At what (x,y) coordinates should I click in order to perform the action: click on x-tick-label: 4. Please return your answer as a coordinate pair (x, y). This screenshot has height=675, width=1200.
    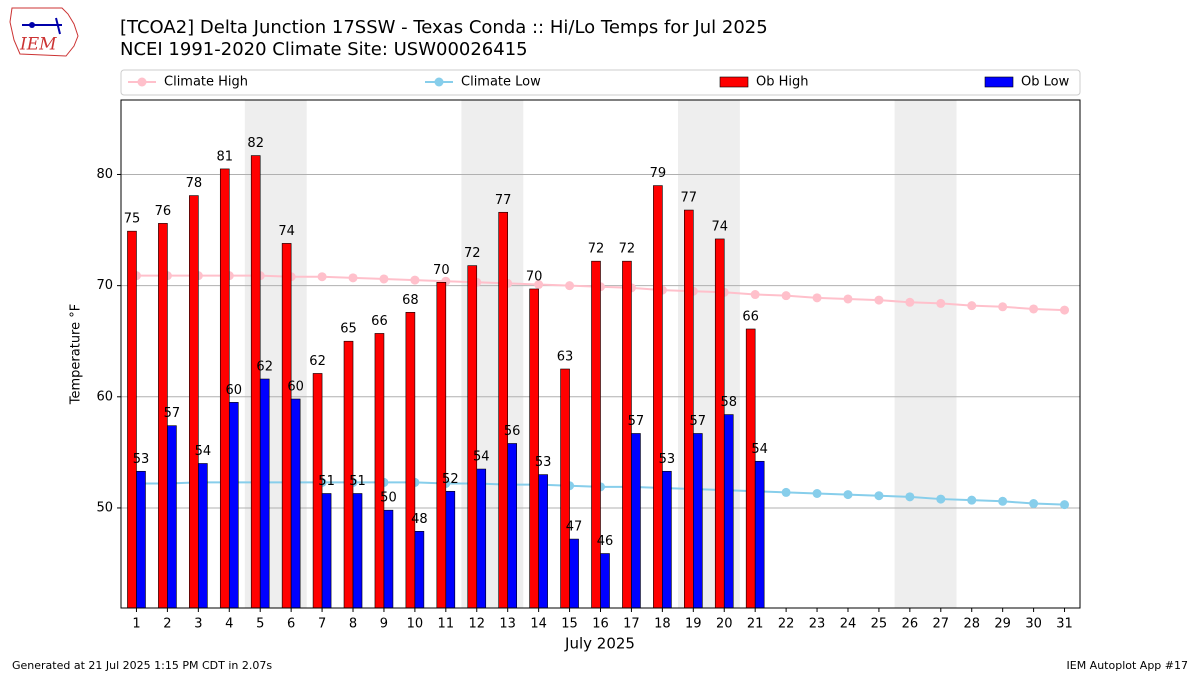
    Looking at the image, I should click on (229, 624).